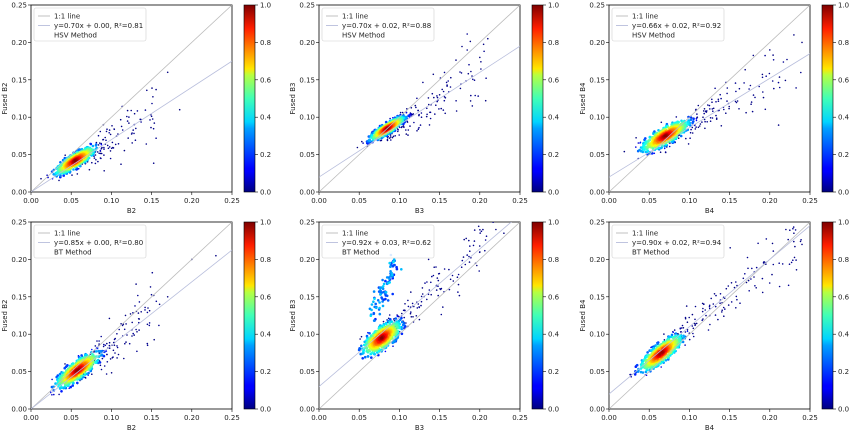 This screenshot has height=431, width=850. What do you see at coordinates (265, 372) in the screenshot?
I see `colorbar-tick-label: 0.2` at bounding box center [265, 372].